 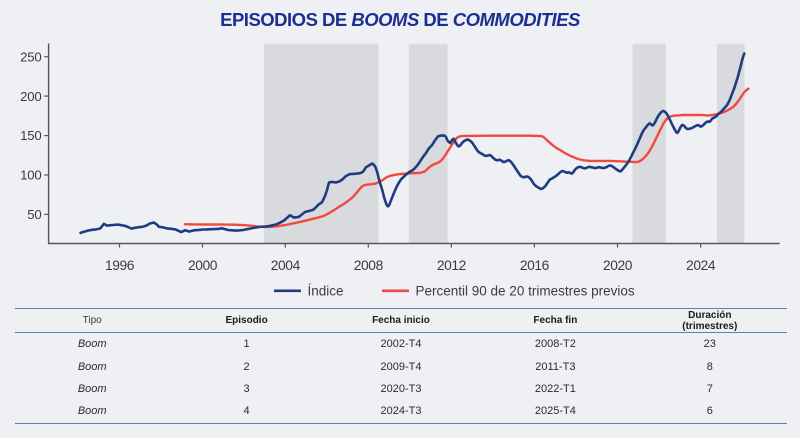 I want to click on svg-text: 2004, so click(x=286, y=265).